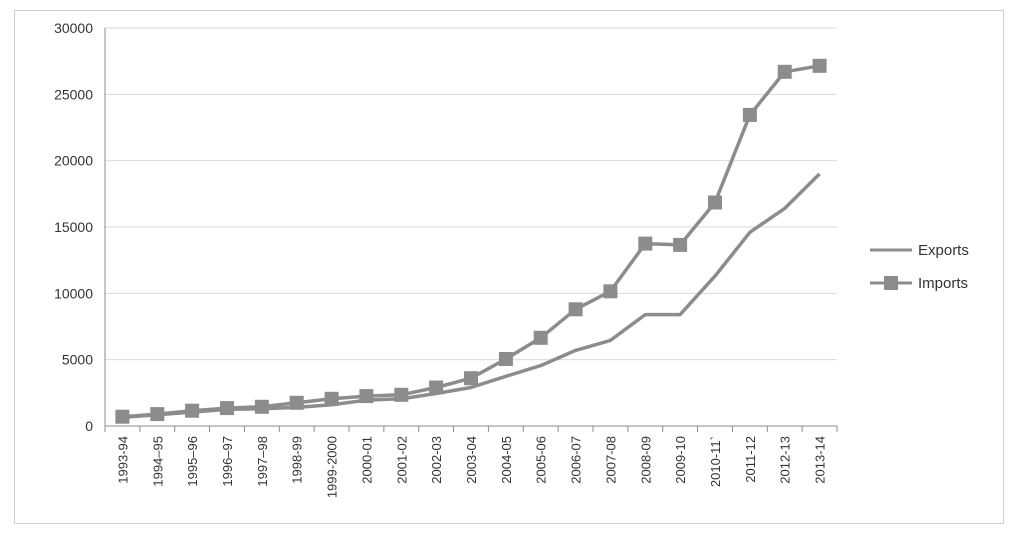  Describe the element at coordinates (436, 460) in the screenshot. I see `x-tick-label: 2002-03` at that location.